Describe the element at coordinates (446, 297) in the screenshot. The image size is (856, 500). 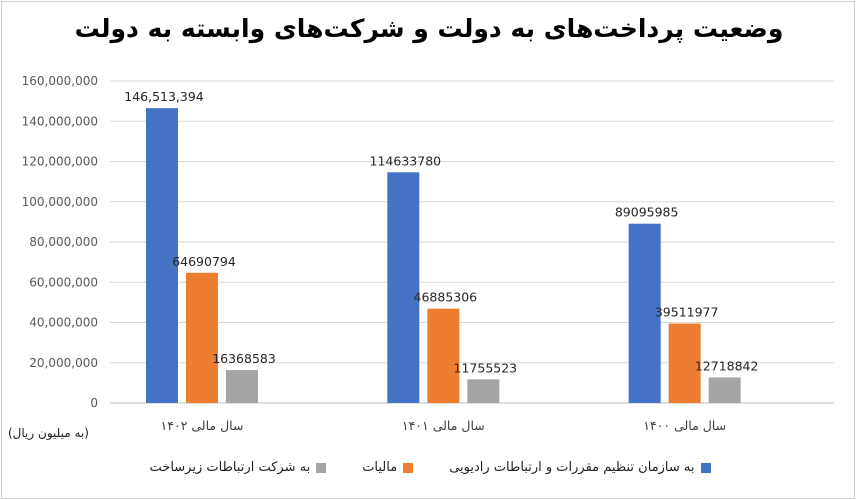
I see `data-label: 46885306` at that location.